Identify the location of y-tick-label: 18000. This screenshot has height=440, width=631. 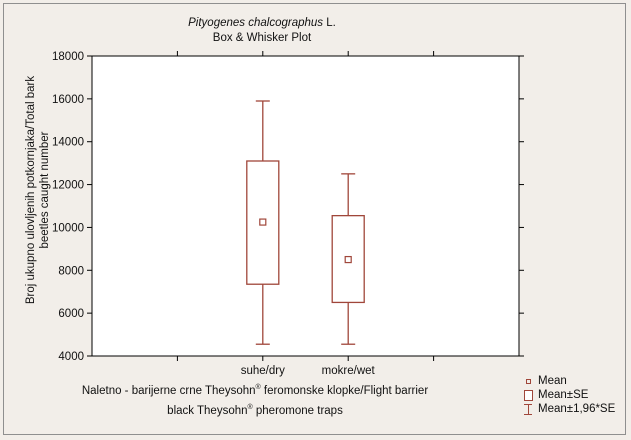
(68, 57).